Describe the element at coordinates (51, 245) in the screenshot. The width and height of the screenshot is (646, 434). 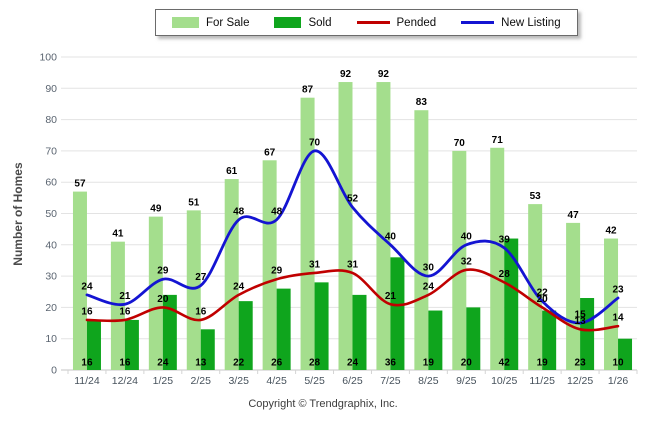
I see `y-axis-tick-label: 40` at that location.